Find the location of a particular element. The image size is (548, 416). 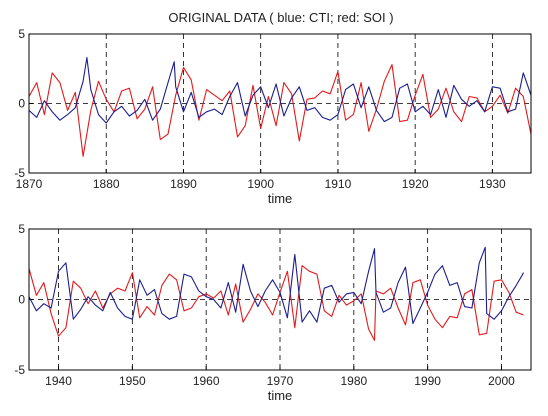

series-line-cti is located at coordinates (280, 90).